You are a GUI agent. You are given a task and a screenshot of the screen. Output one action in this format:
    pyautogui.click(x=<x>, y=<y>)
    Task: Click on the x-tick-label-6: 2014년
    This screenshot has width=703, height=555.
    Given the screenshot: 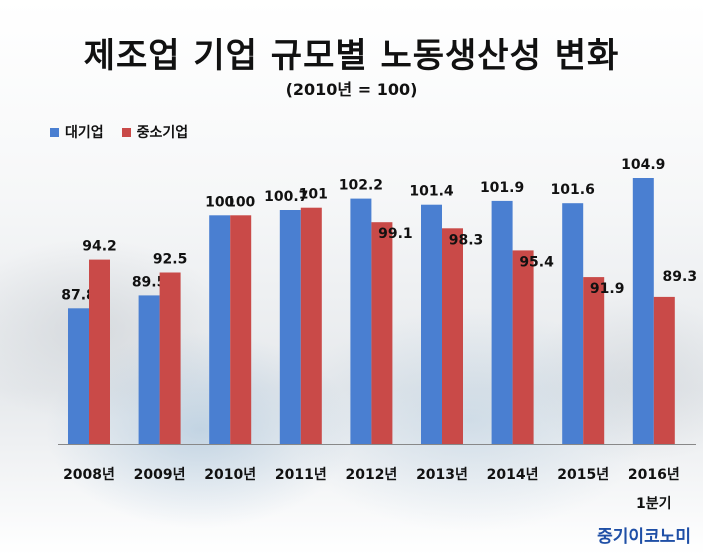 What is the action you would take?
    pyautogui.click(x=513, y=475)
    